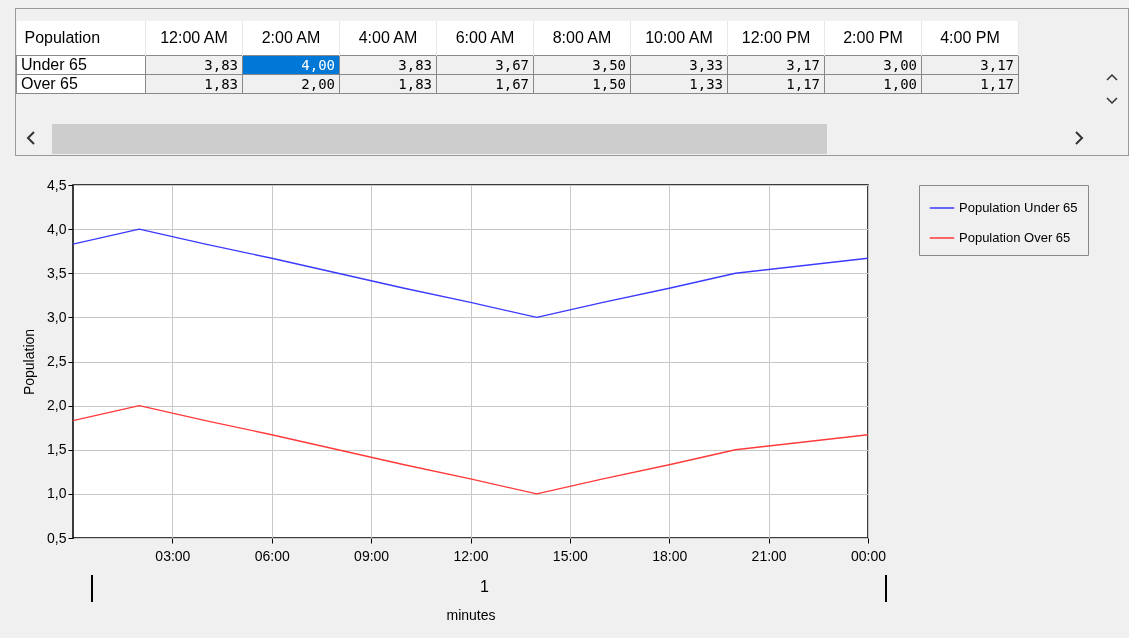 This screenshot has width=1129, height=638. I want to click on y-tick-label: Over 65, so click(81, 84).